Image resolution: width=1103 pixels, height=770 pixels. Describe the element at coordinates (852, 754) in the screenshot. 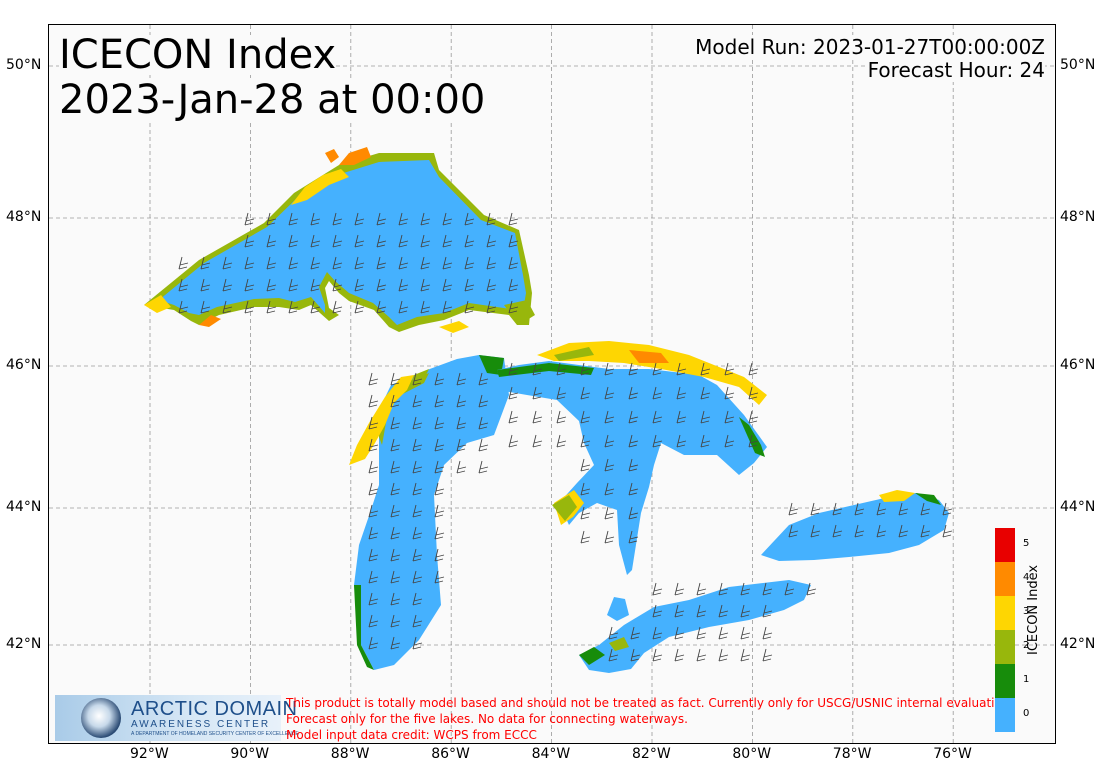

I see `longitude-tick-label: 78°W` at that location.